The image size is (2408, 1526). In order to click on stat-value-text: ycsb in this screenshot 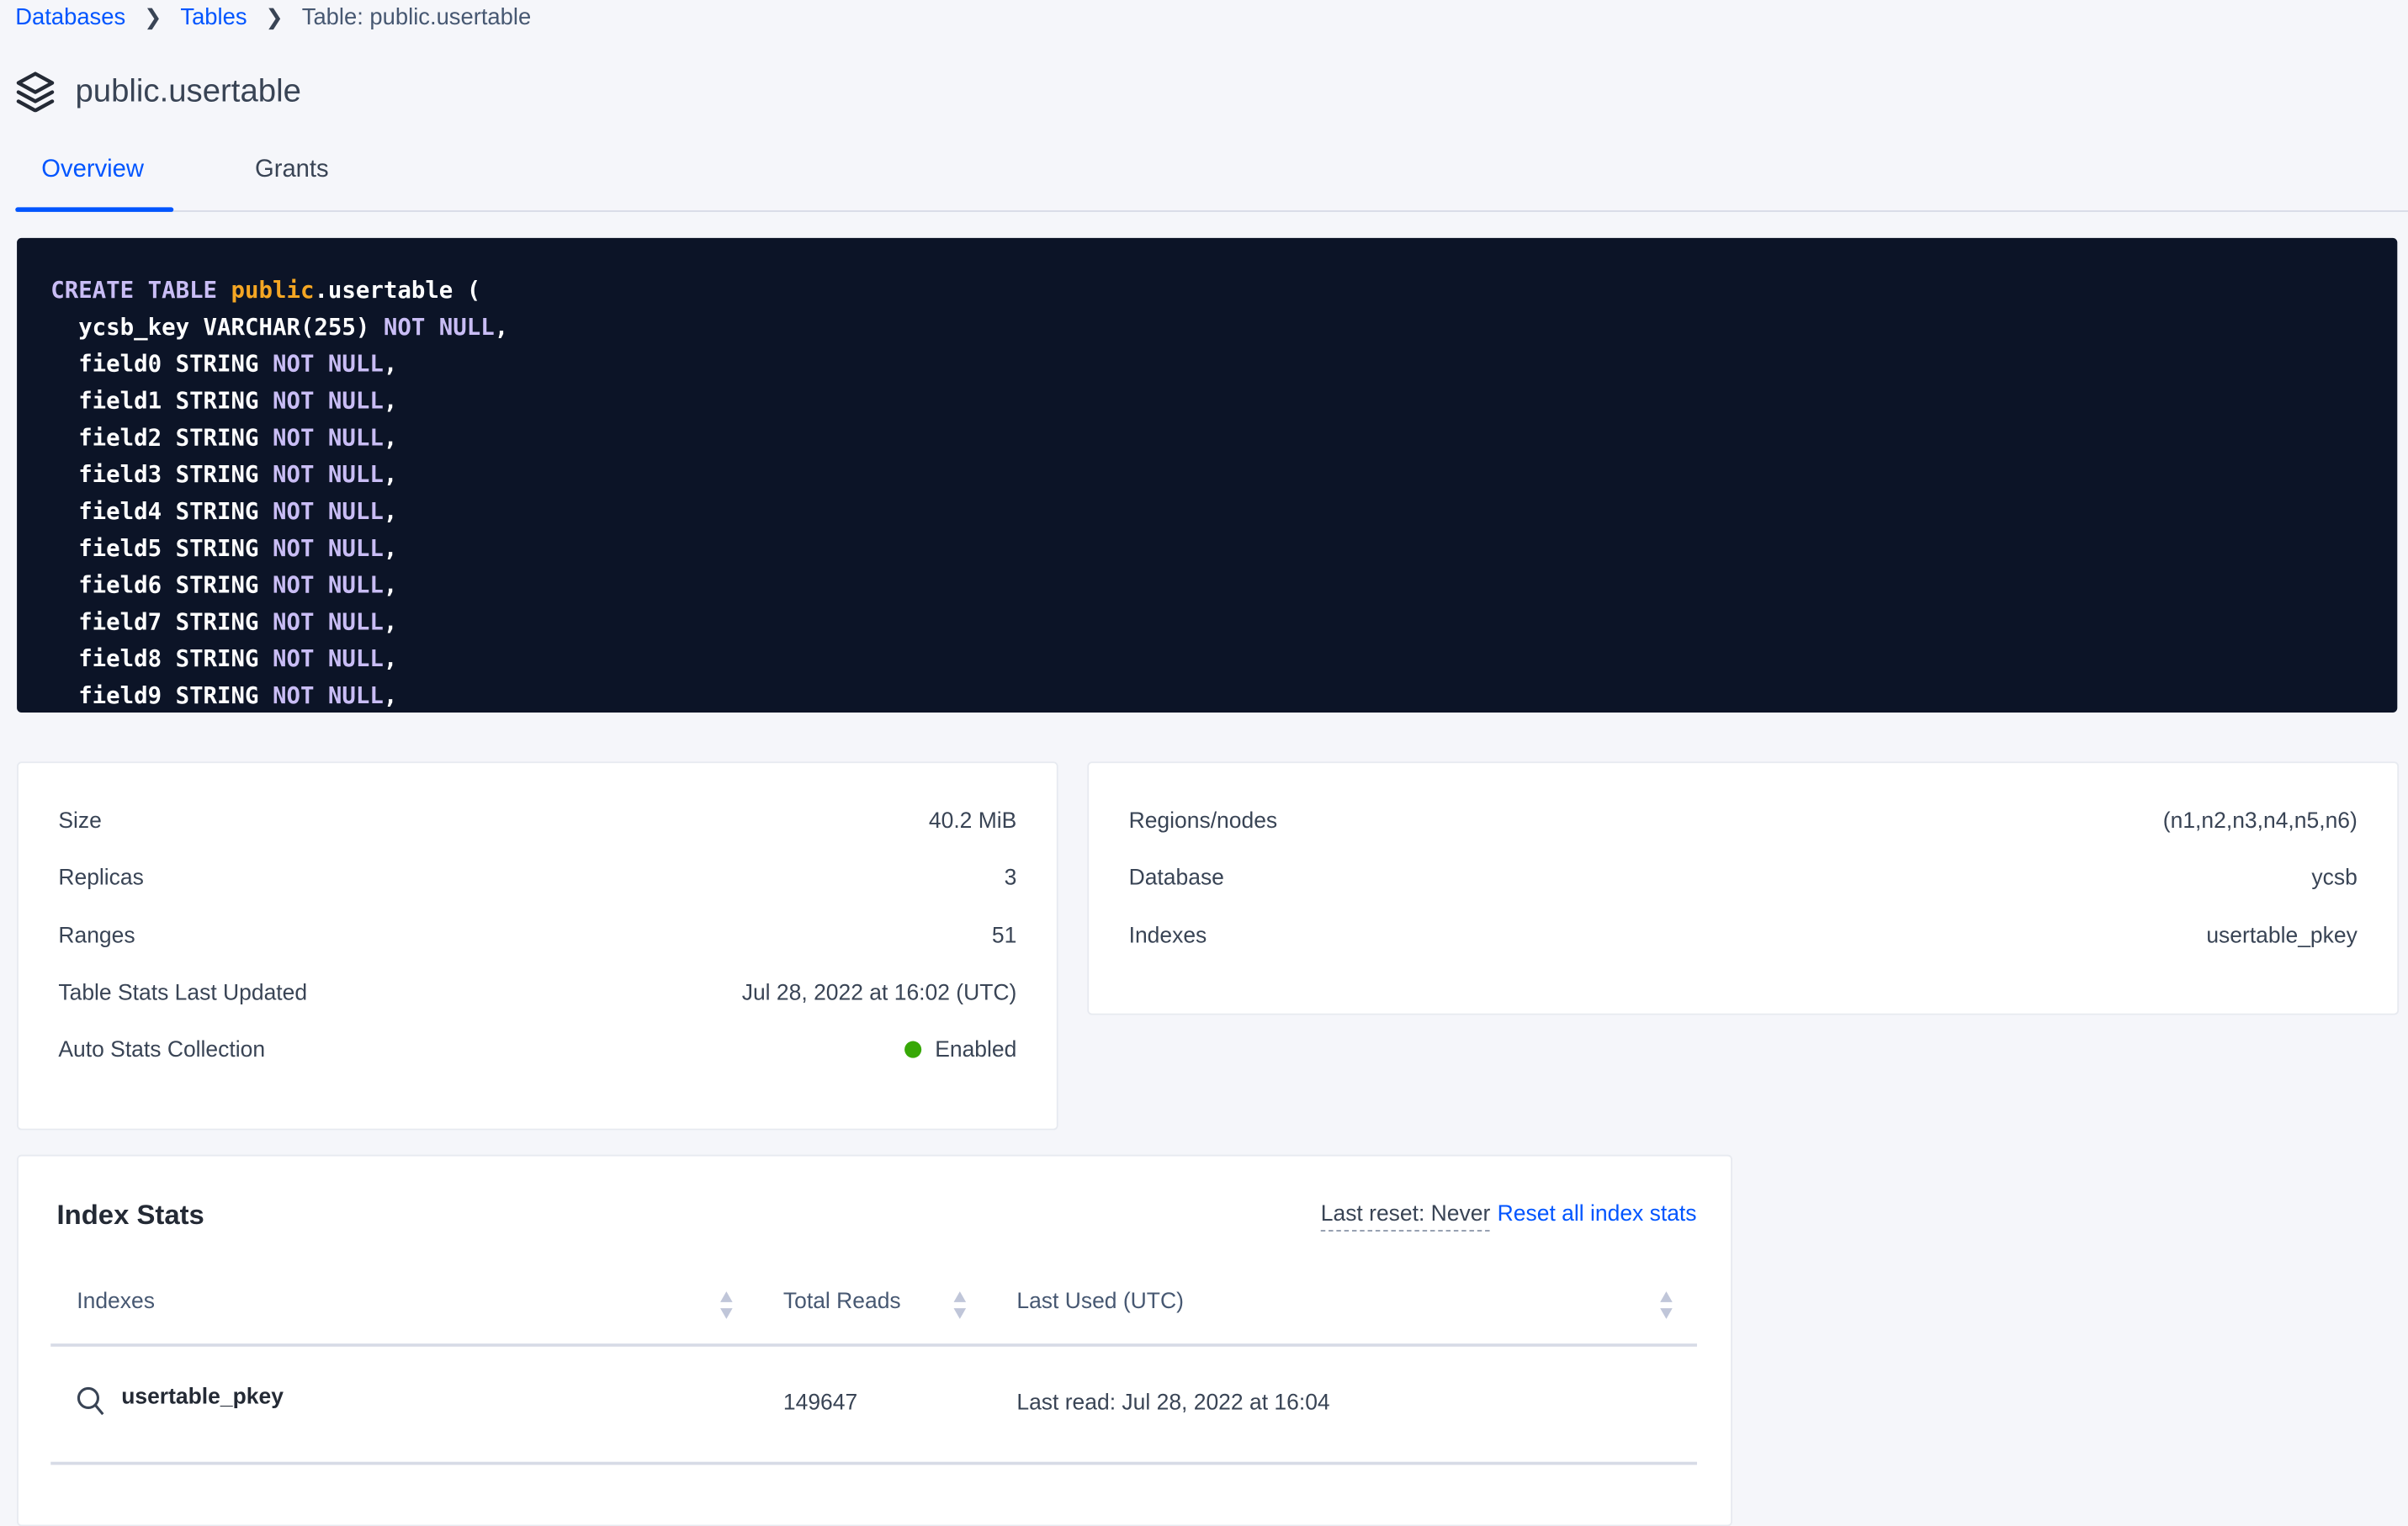, I will do `click(2334, 879)`.